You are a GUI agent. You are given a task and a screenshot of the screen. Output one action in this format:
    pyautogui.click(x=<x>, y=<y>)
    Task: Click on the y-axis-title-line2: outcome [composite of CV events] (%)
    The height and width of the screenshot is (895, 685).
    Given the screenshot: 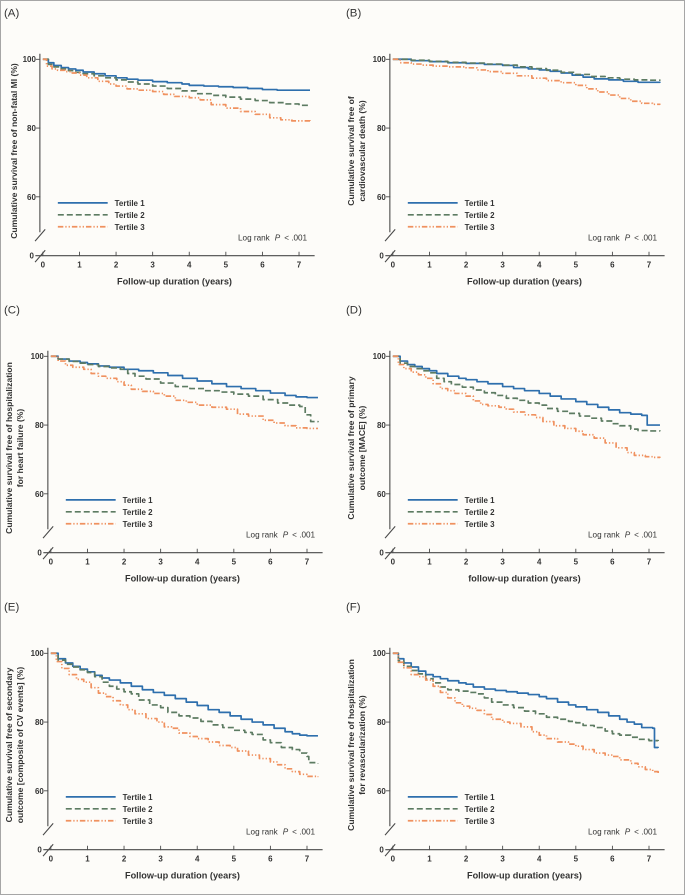 What is the action you would take?
    pyautogui.click(x=20, y=745)
    